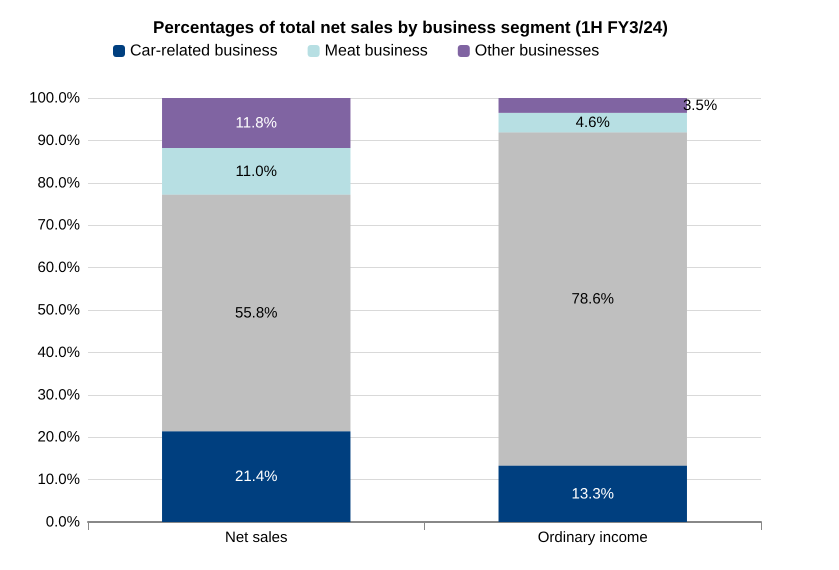  I want to click on y-tick-label: 70.0%, so click(58, 225).